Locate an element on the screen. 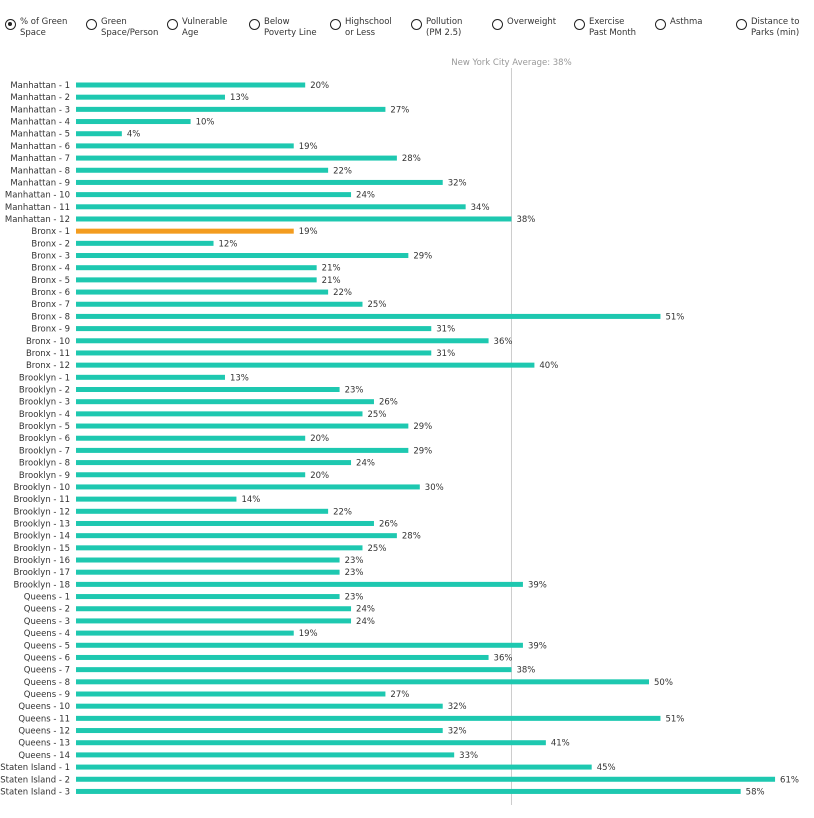  metric-option-6: Overweight is located at coordinates (527, 23).